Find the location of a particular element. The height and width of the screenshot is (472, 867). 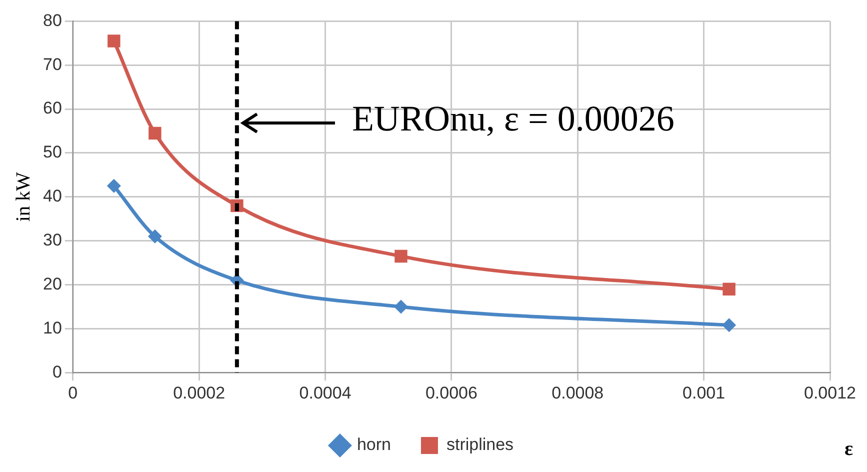

x-tick-label: 0.0004 is located at coordinates (325, 392).